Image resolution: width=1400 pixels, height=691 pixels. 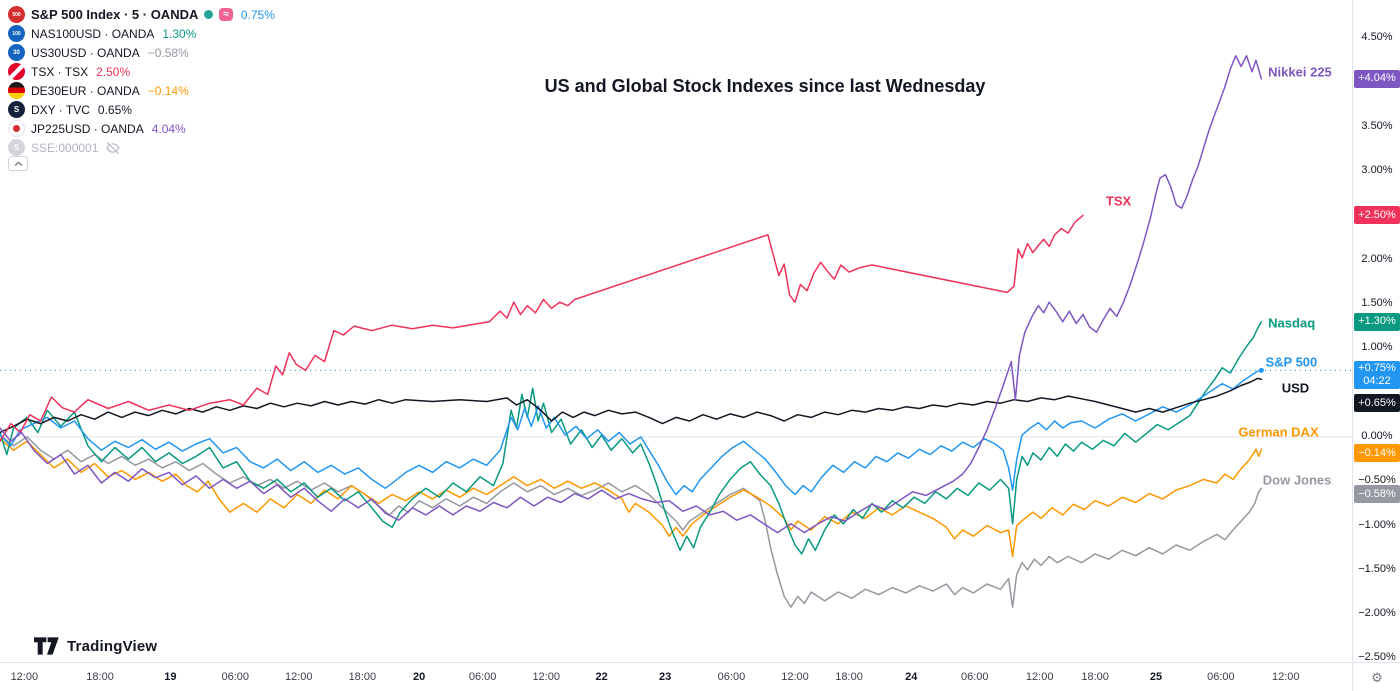 What do you see at coordinates (16, 33) in the screenshot?
I see `nasdaq-logo-icon: 100` at bounding box center [16, 33].